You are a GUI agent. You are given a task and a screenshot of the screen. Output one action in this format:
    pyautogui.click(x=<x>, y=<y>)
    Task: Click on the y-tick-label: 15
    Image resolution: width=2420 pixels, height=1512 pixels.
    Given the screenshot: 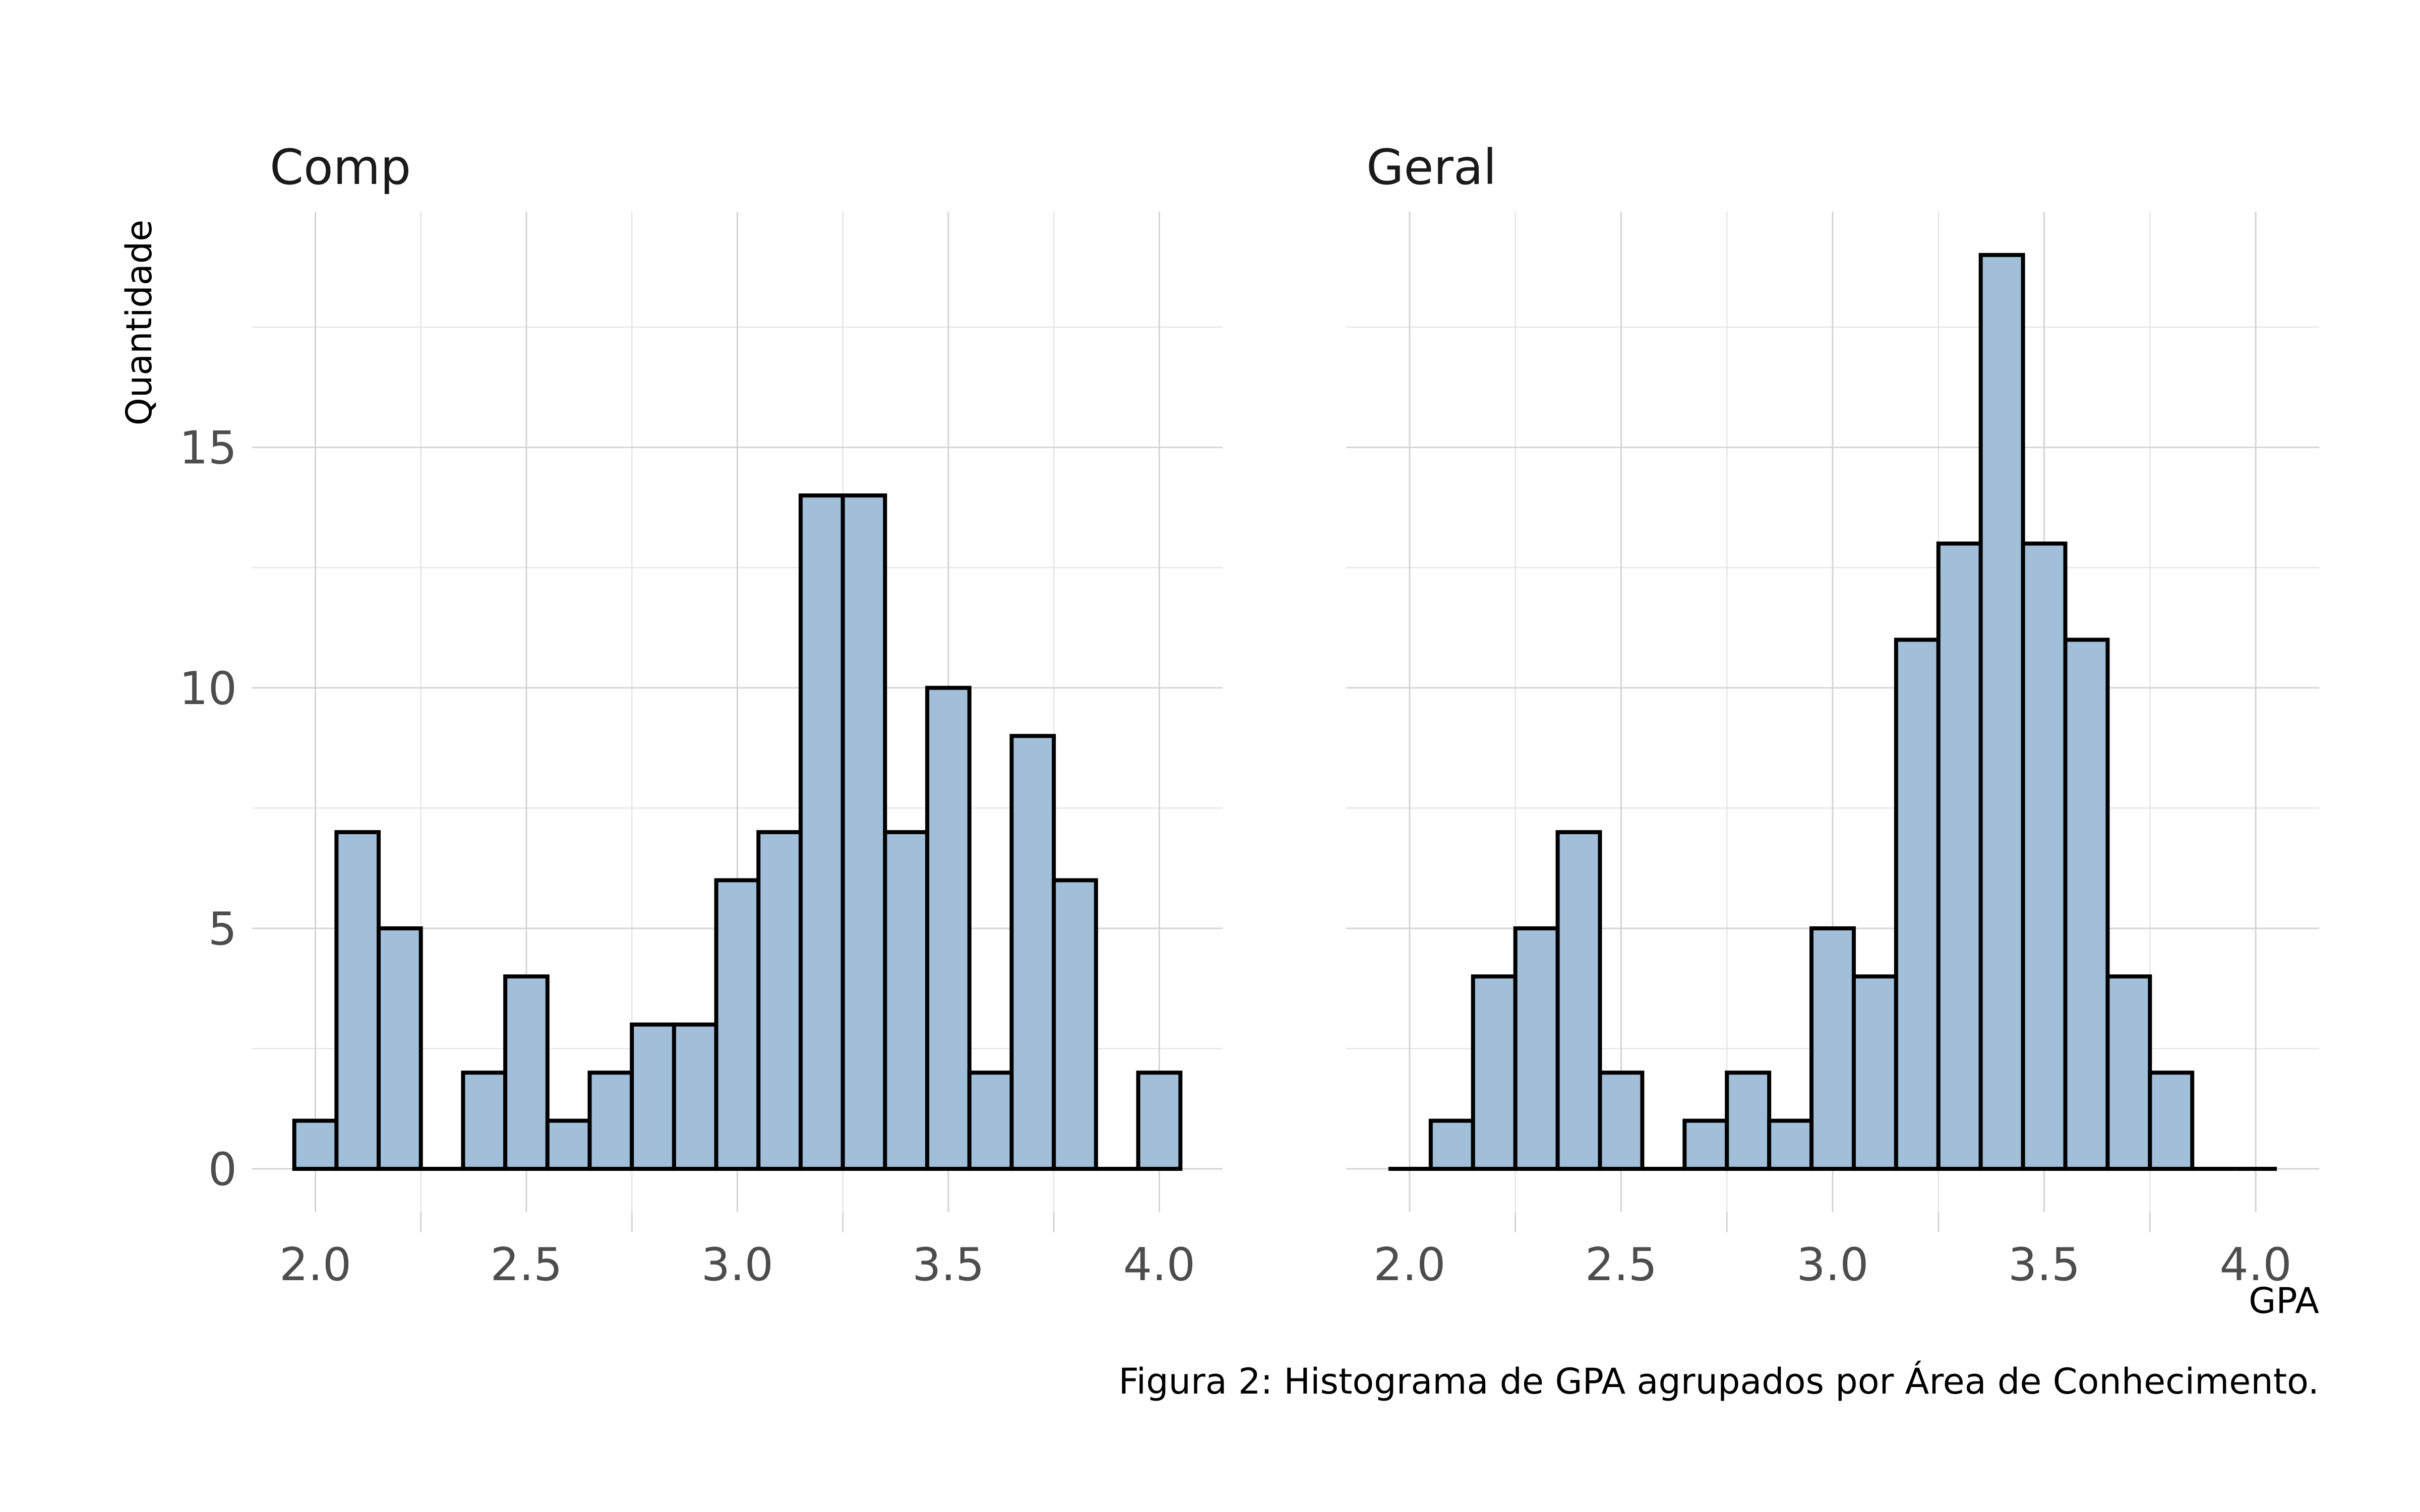 What is the action you would take?
    pyautogui.click(x=208, y=448)
    